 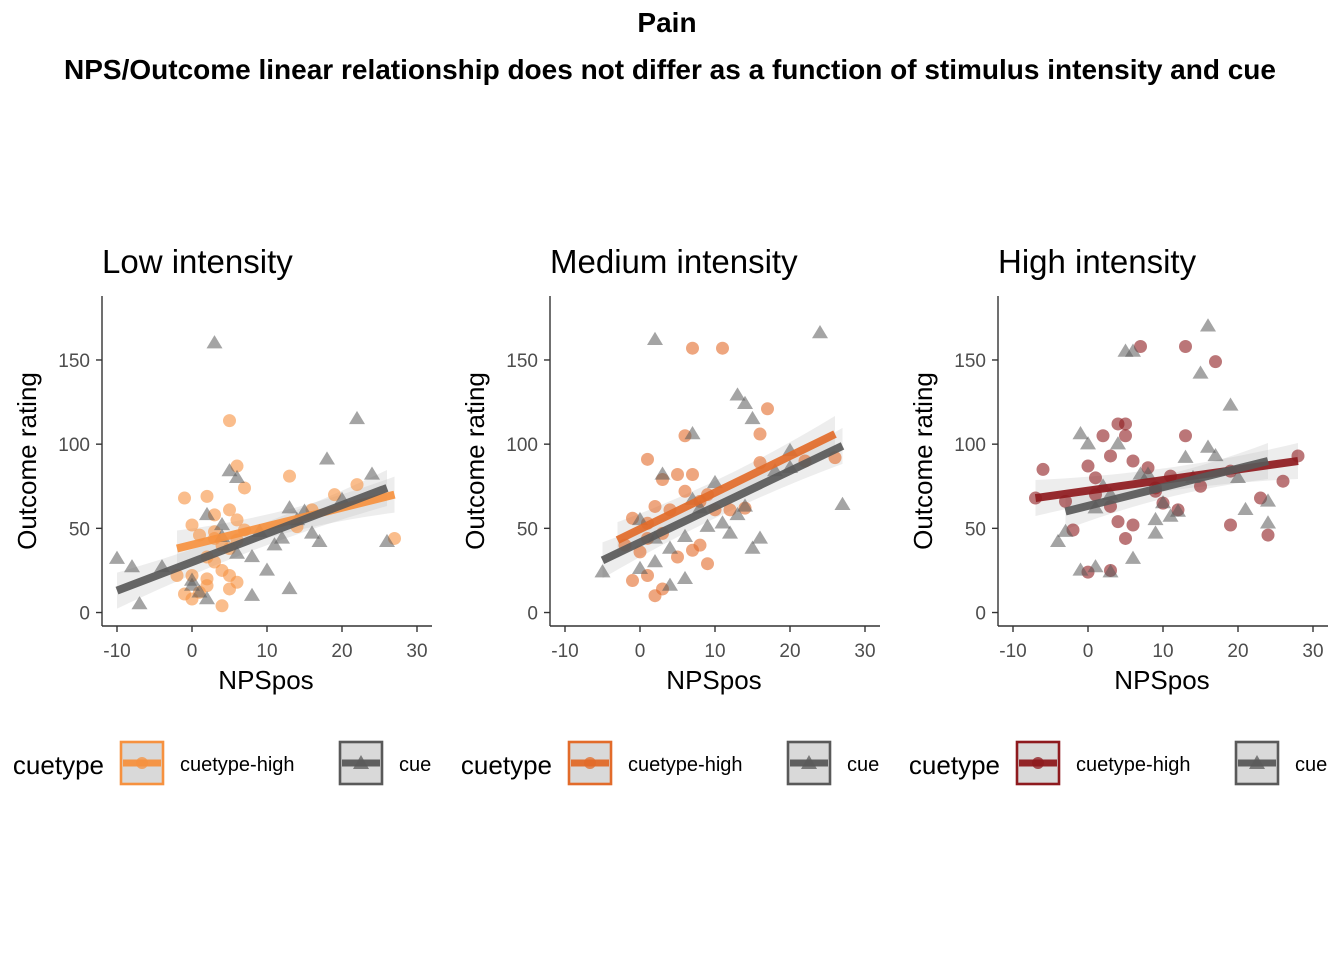 What do you see at coordinates (532, 614) in the screenshot?
I see `y-tick-label: 0` at bounding box center [532, 614].